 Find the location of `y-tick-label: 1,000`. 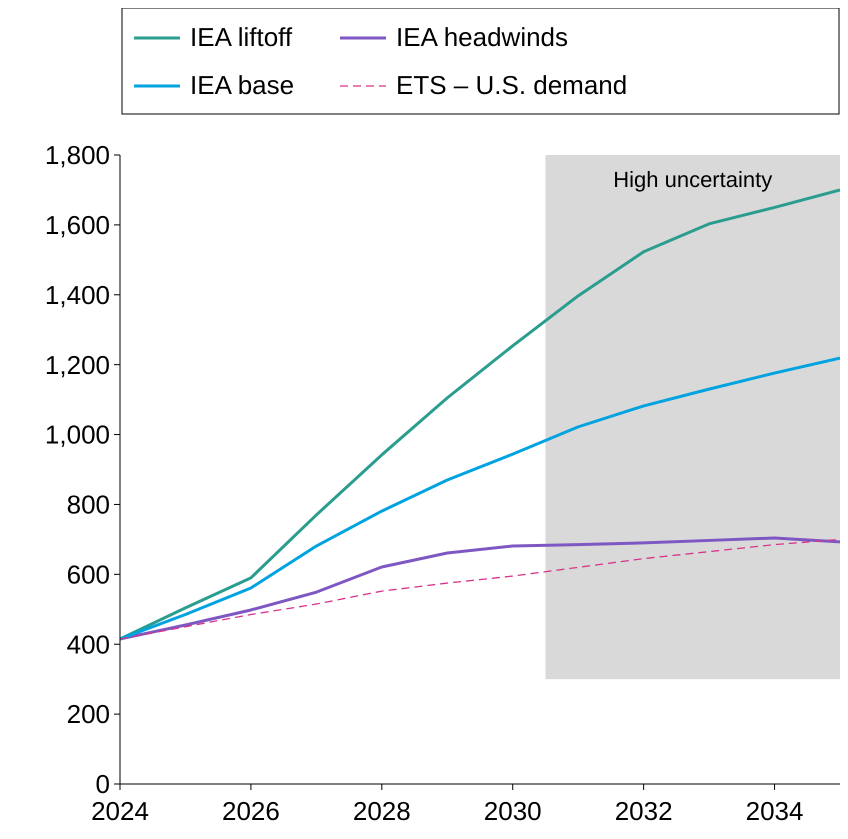

y-tick-label: 1,000 is located at coordinates (77, 435).